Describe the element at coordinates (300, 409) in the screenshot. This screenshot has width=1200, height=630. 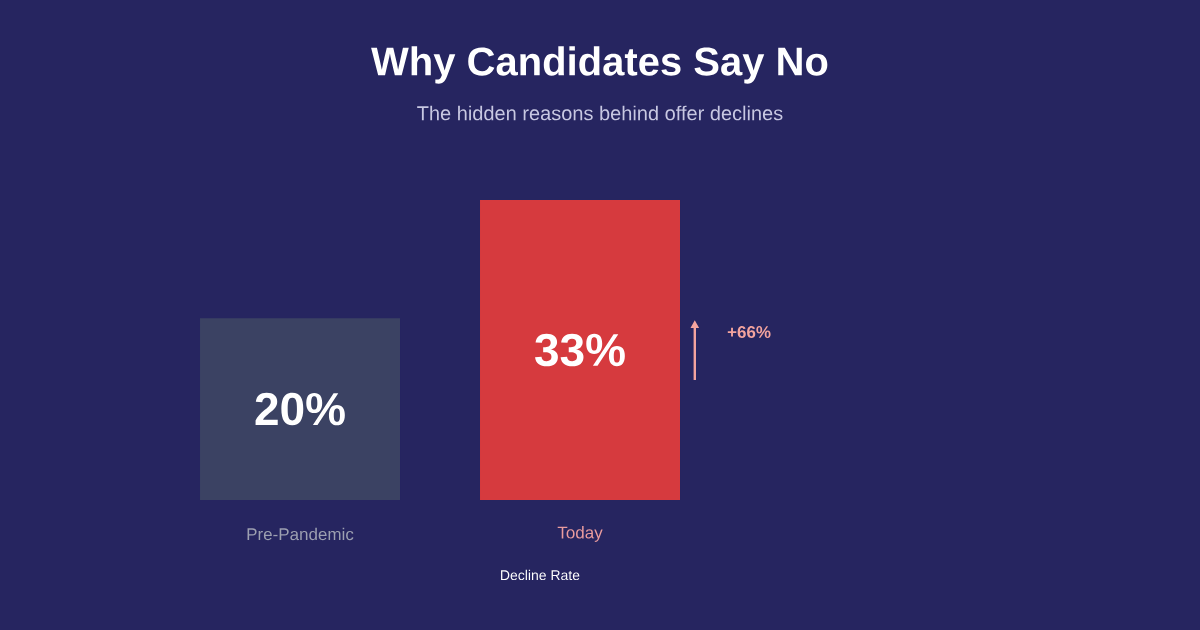
I see `data-label: 20%` at that location.